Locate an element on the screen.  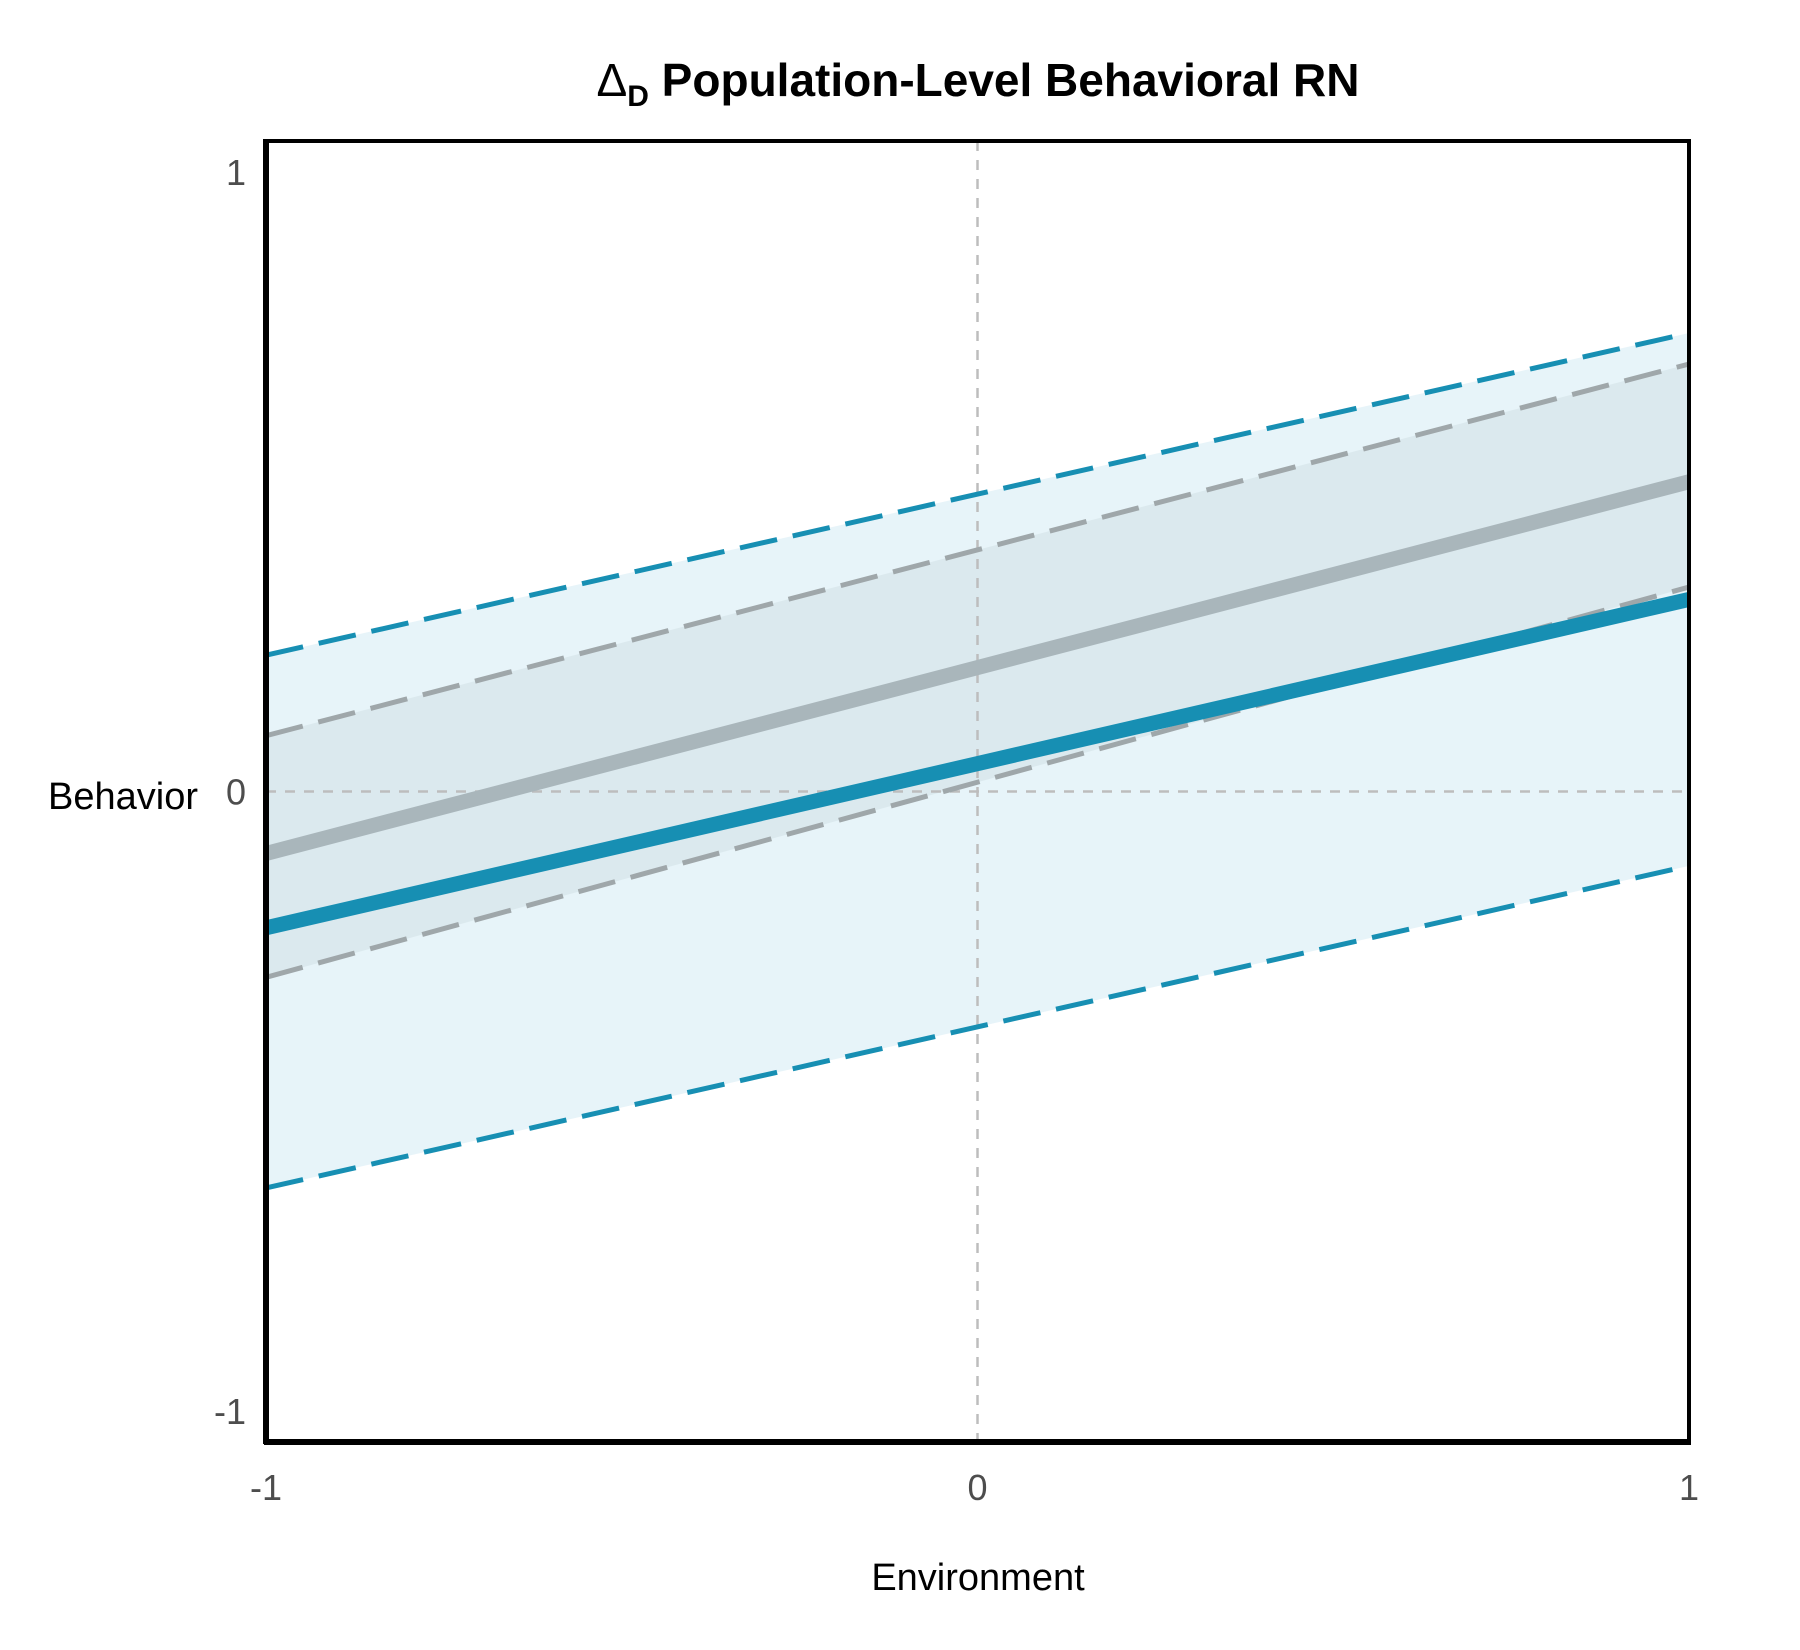
y-tick-label: 1 is located at coordinates (236, 172).